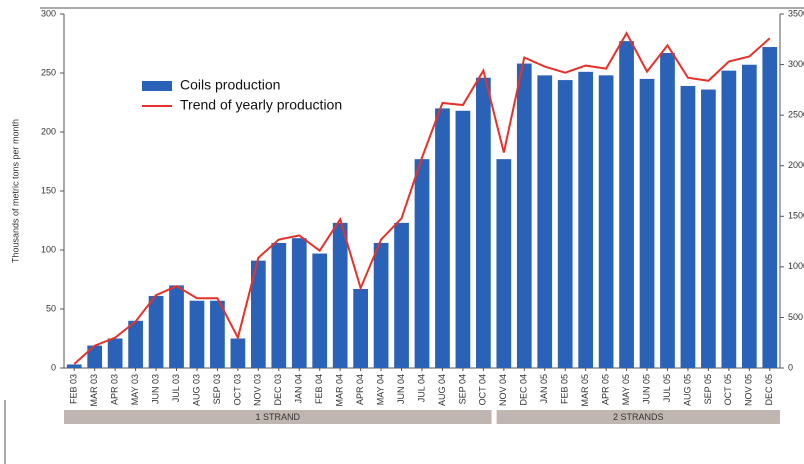 The image size is (804, 464). What do you see at coordinates (48, 72) in the screenshot?
I see `y-tick-label: 250` at bounding box center [48, 72].